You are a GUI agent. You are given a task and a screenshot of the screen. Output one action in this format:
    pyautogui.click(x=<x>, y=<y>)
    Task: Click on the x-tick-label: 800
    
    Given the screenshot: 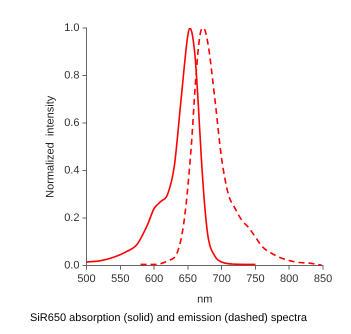 What is the action you would take?
    pyautogui.click(x=289, y=279)
    